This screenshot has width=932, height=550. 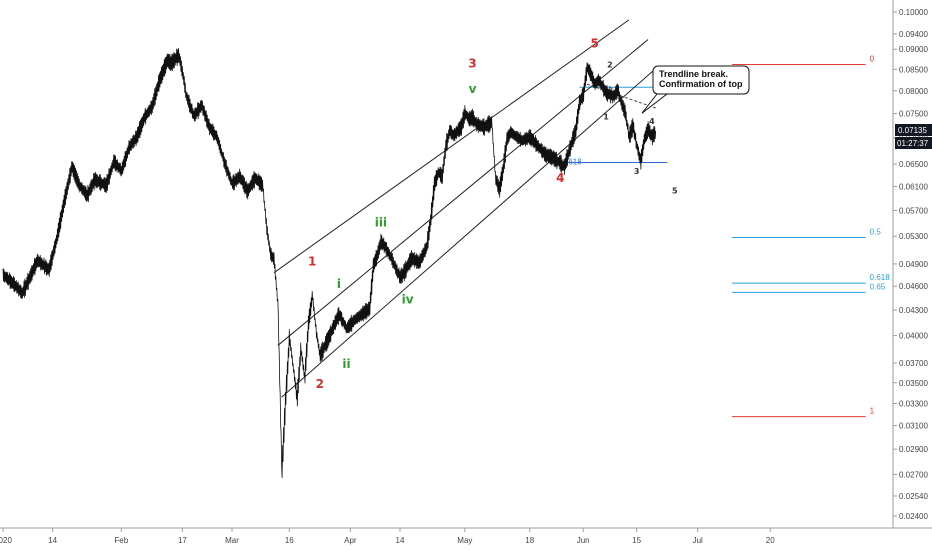 What do you see at coordinates (913, 363) in the screenshot?
I see `y-tick-label: 0.03700` at bounding box center [913, 363].